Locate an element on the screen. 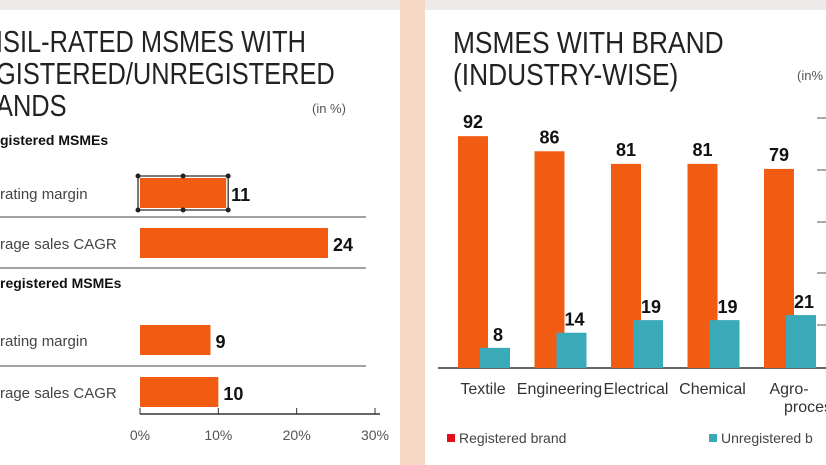  category-label: Chemical is located at coordinates (712, 389).